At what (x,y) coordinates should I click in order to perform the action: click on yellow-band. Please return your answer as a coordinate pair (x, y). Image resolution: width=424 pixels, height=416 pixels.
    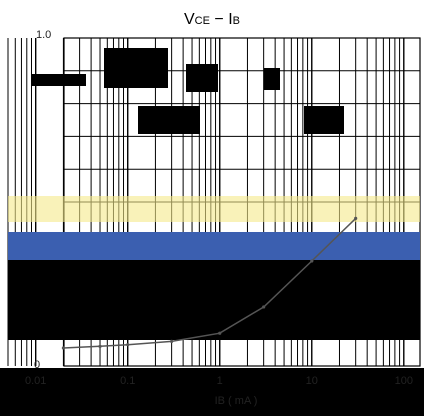
    Looking at the image, I should click on (214, 209).